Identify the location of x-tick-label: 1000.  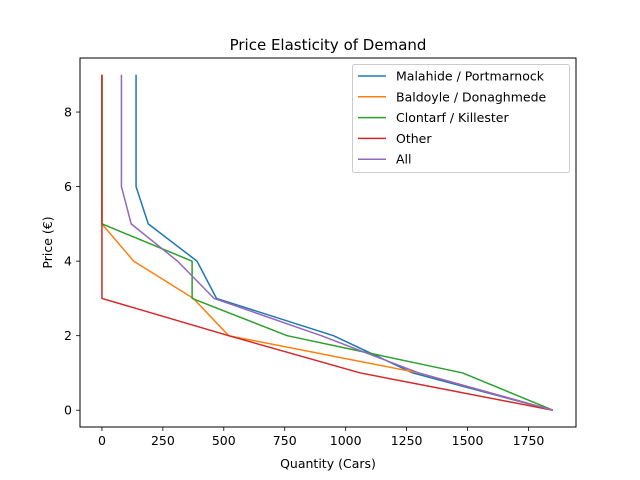
(346, 440).